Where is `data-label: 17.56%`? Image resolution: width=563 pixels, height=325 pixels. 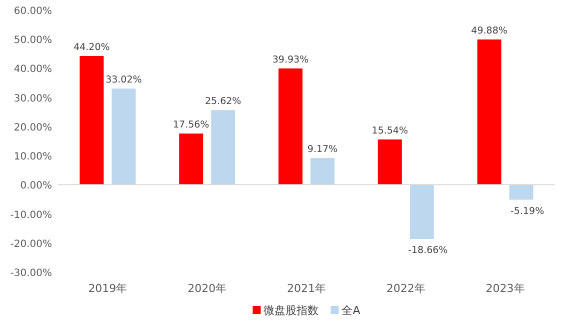 data-label: 17.56% is located at coordinates (191, 125).